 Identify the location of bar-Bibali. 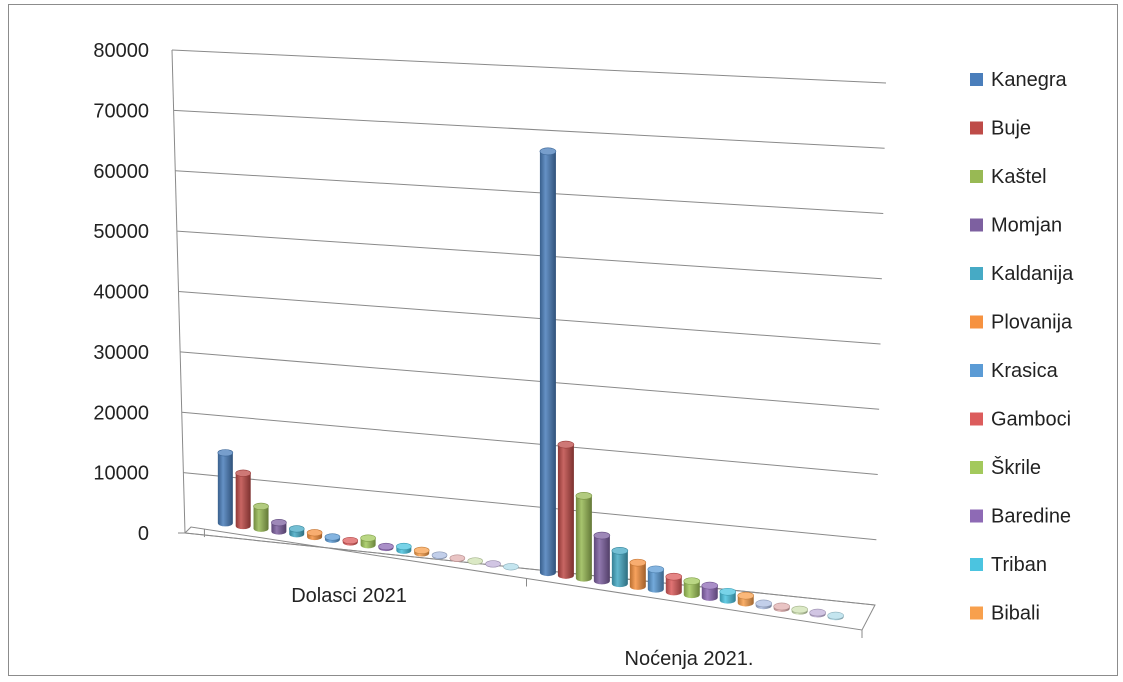
(421, 551).